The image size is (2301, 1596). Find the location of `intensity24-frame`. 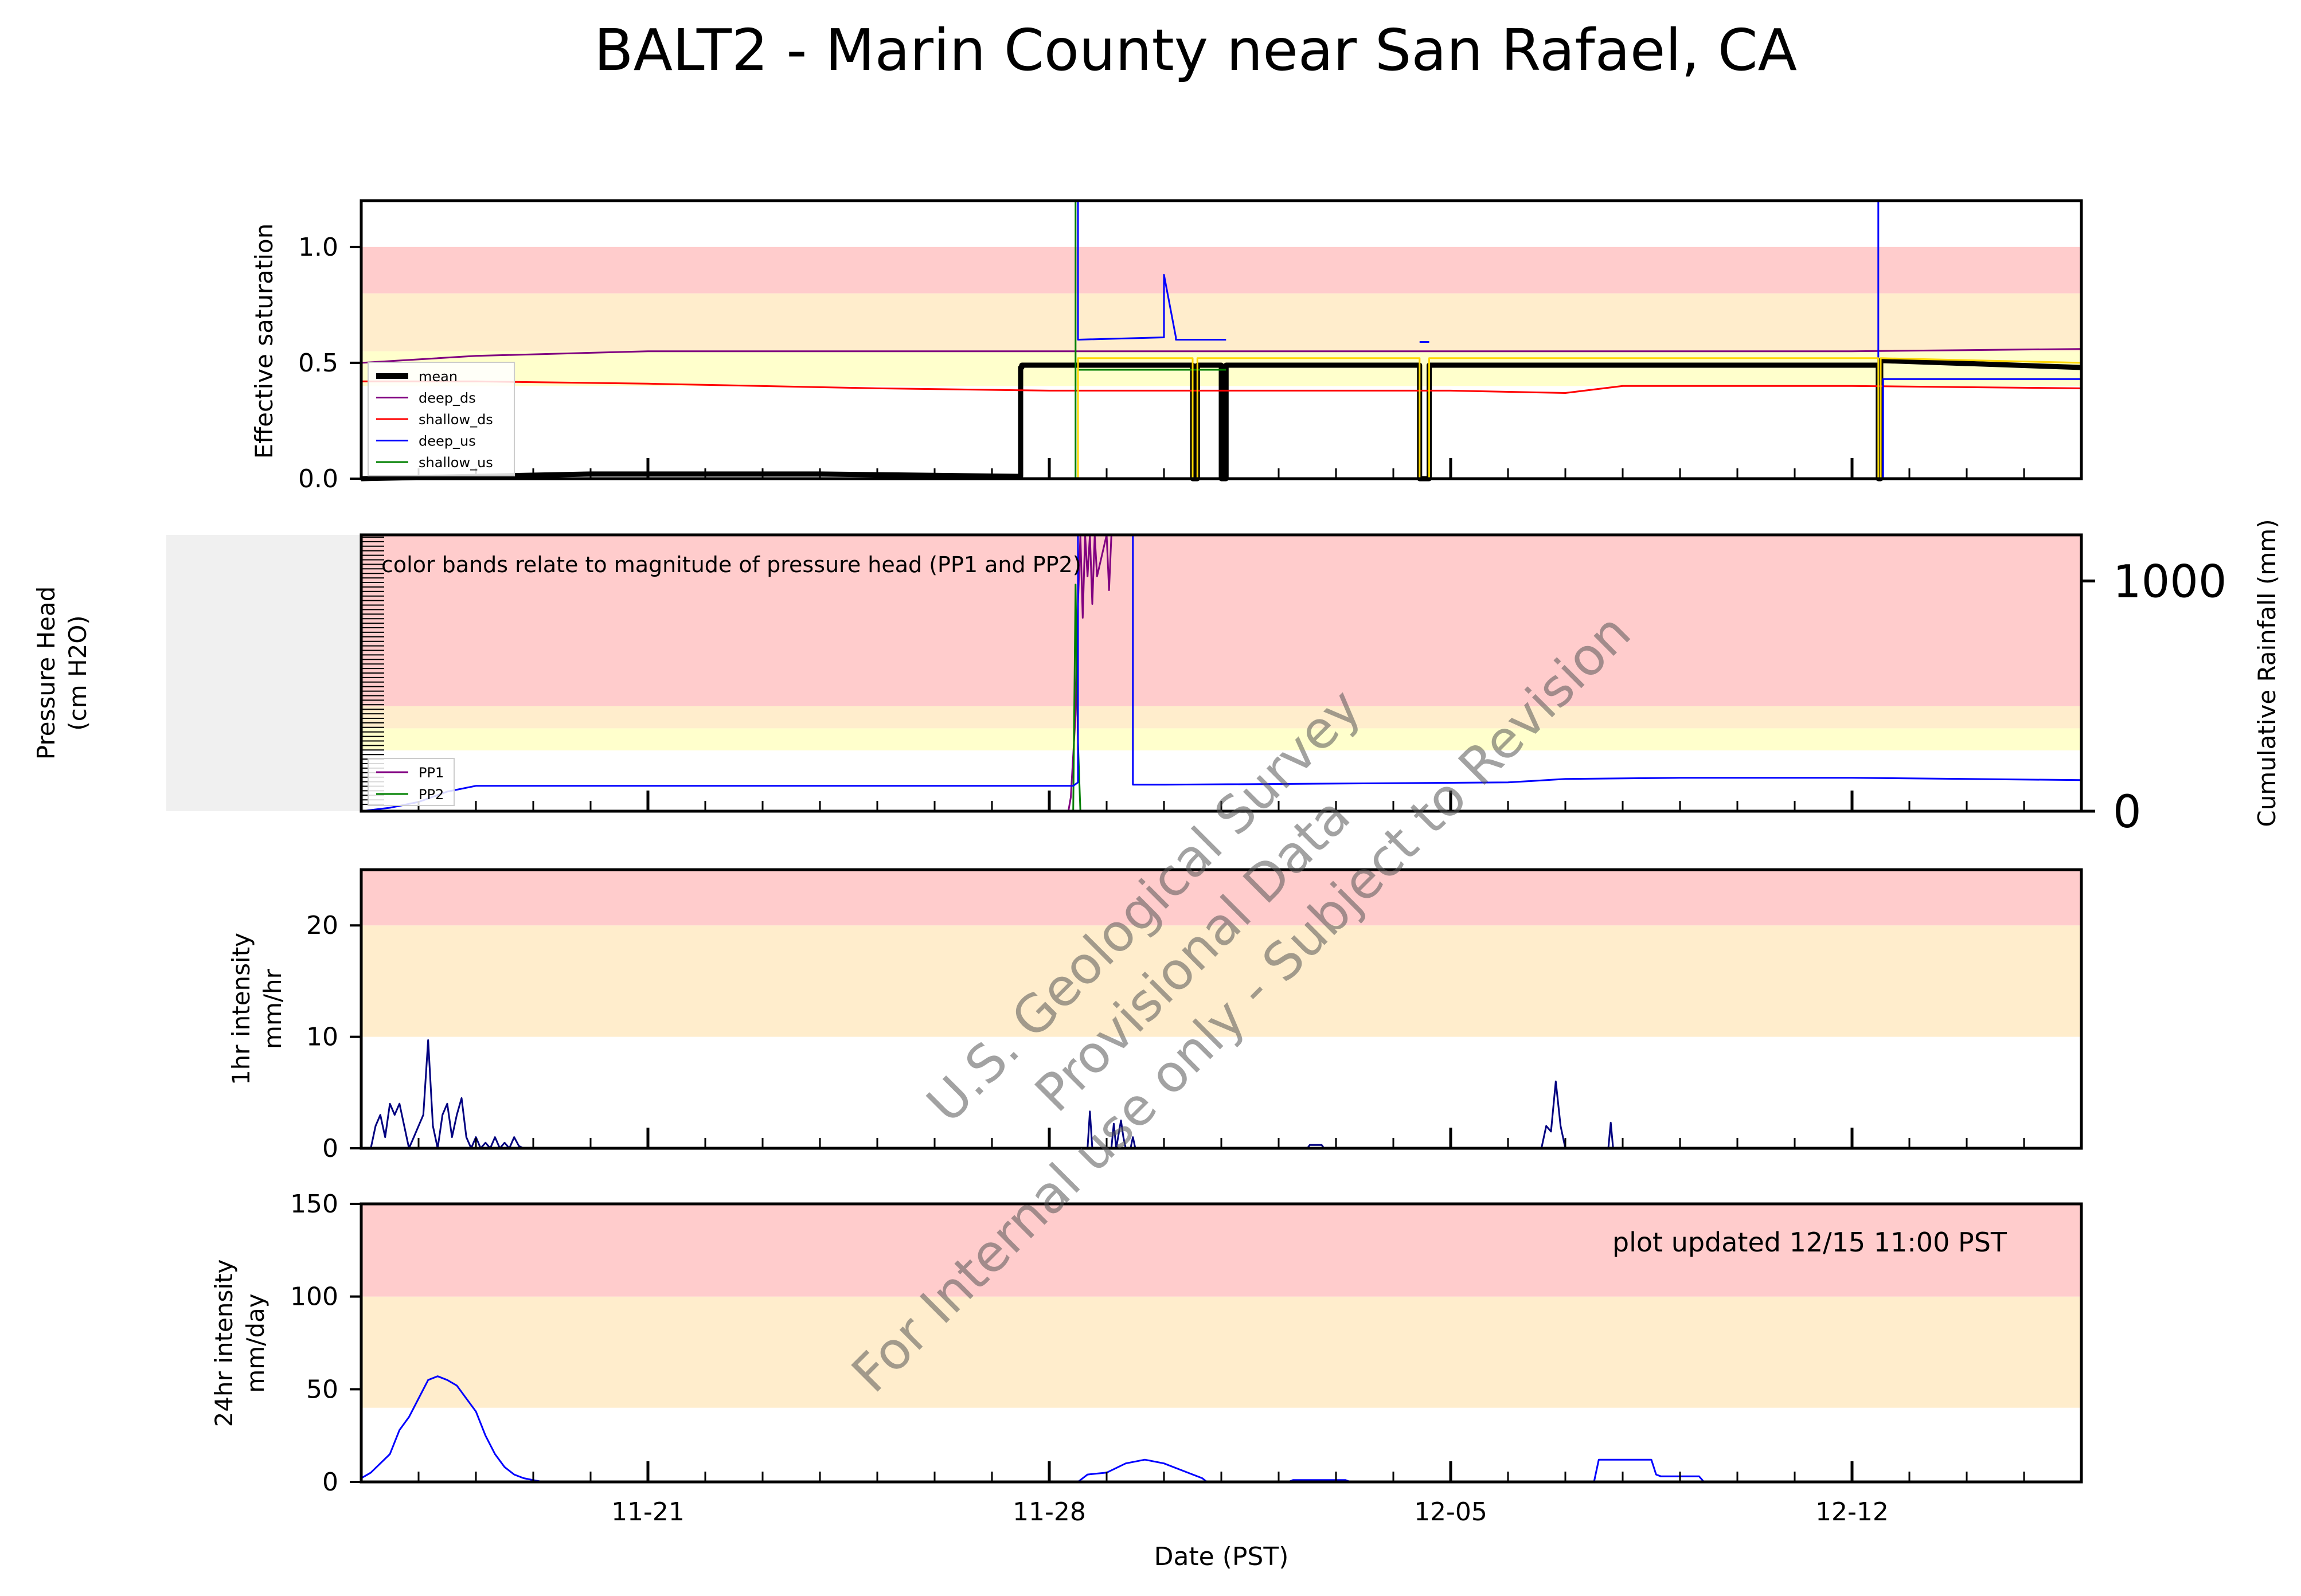

intensity24-frame is located at coordinates (1221, 1343).